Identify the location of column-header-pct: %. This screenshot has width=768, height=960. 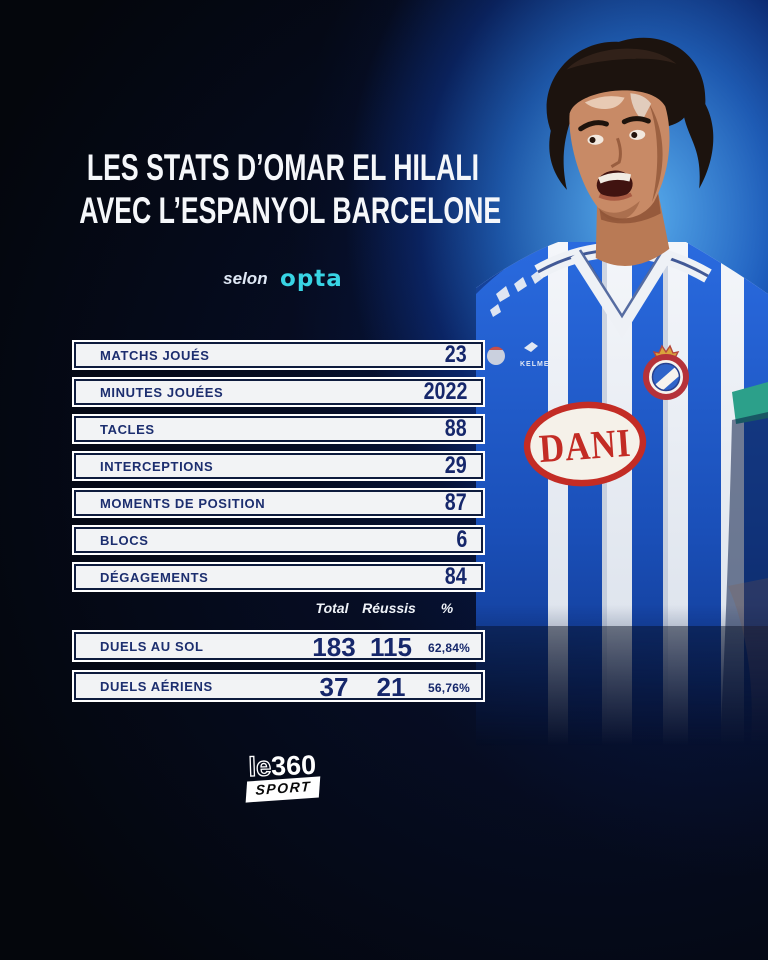
(447, 608).